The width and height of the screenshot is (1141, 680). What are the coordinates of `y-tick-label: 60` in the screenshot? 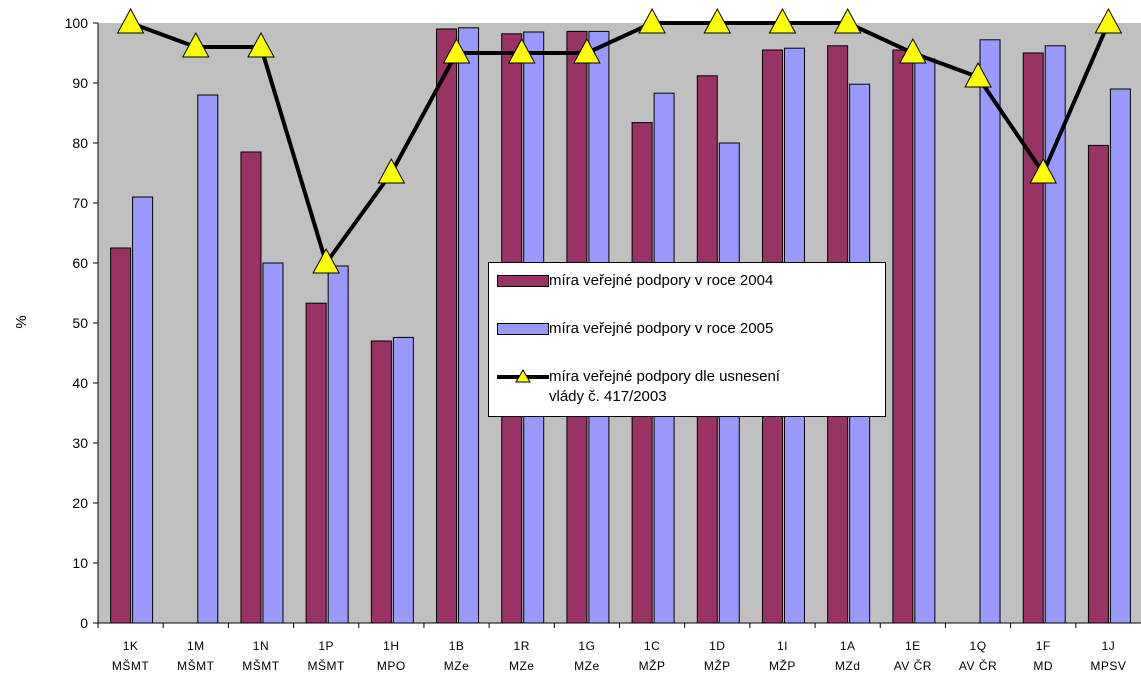 It's located at (80, 263).